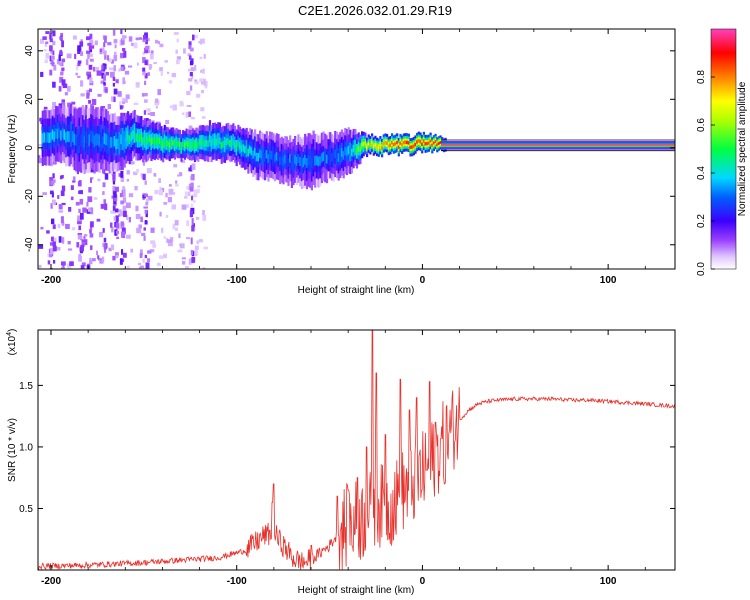  I want to click on colorbar-gradient, so click(723, 149).